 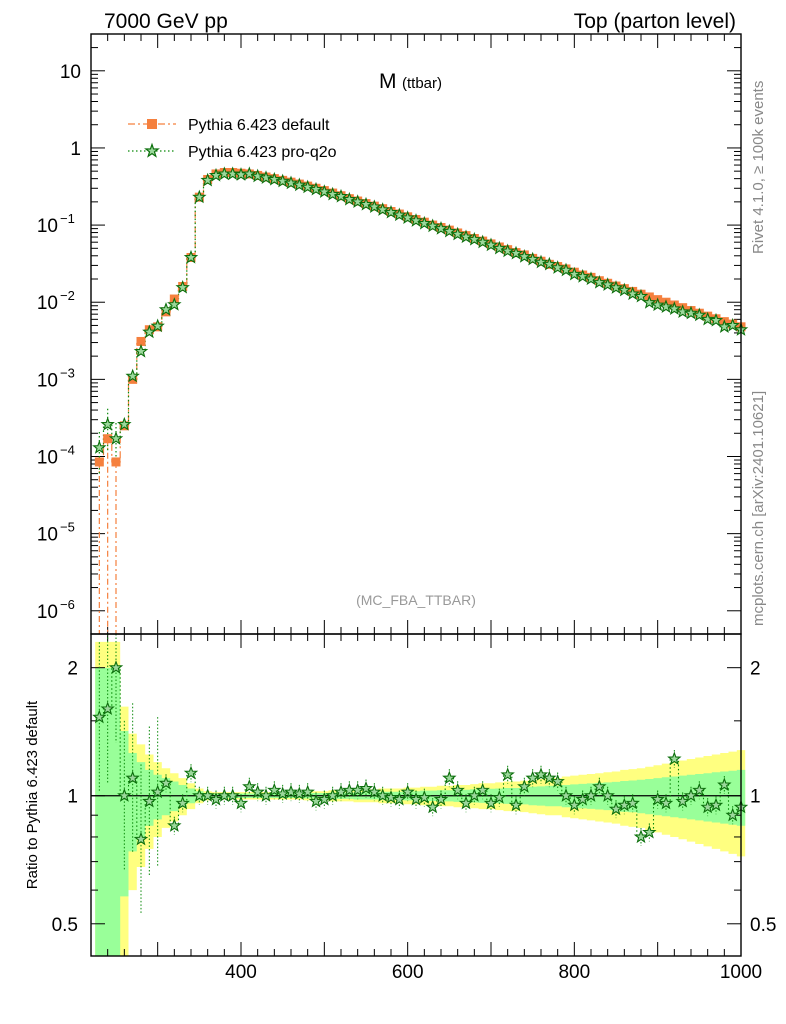 What do you see at coordinates (574, 972) in the screenshot?
I see `x-tick-label: 800` at bounding box center [574, 972].